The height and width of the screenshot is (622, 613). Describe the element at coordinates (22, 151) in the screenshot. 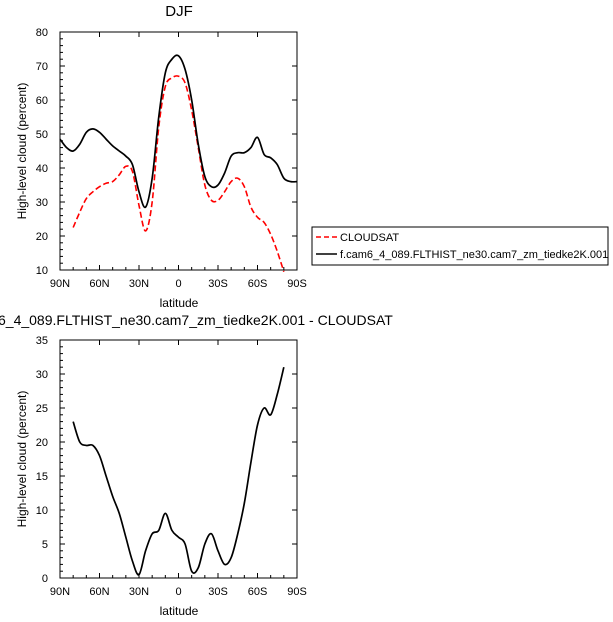

I see `top-y-axis-label: High-level cloud (percent)` at that location.